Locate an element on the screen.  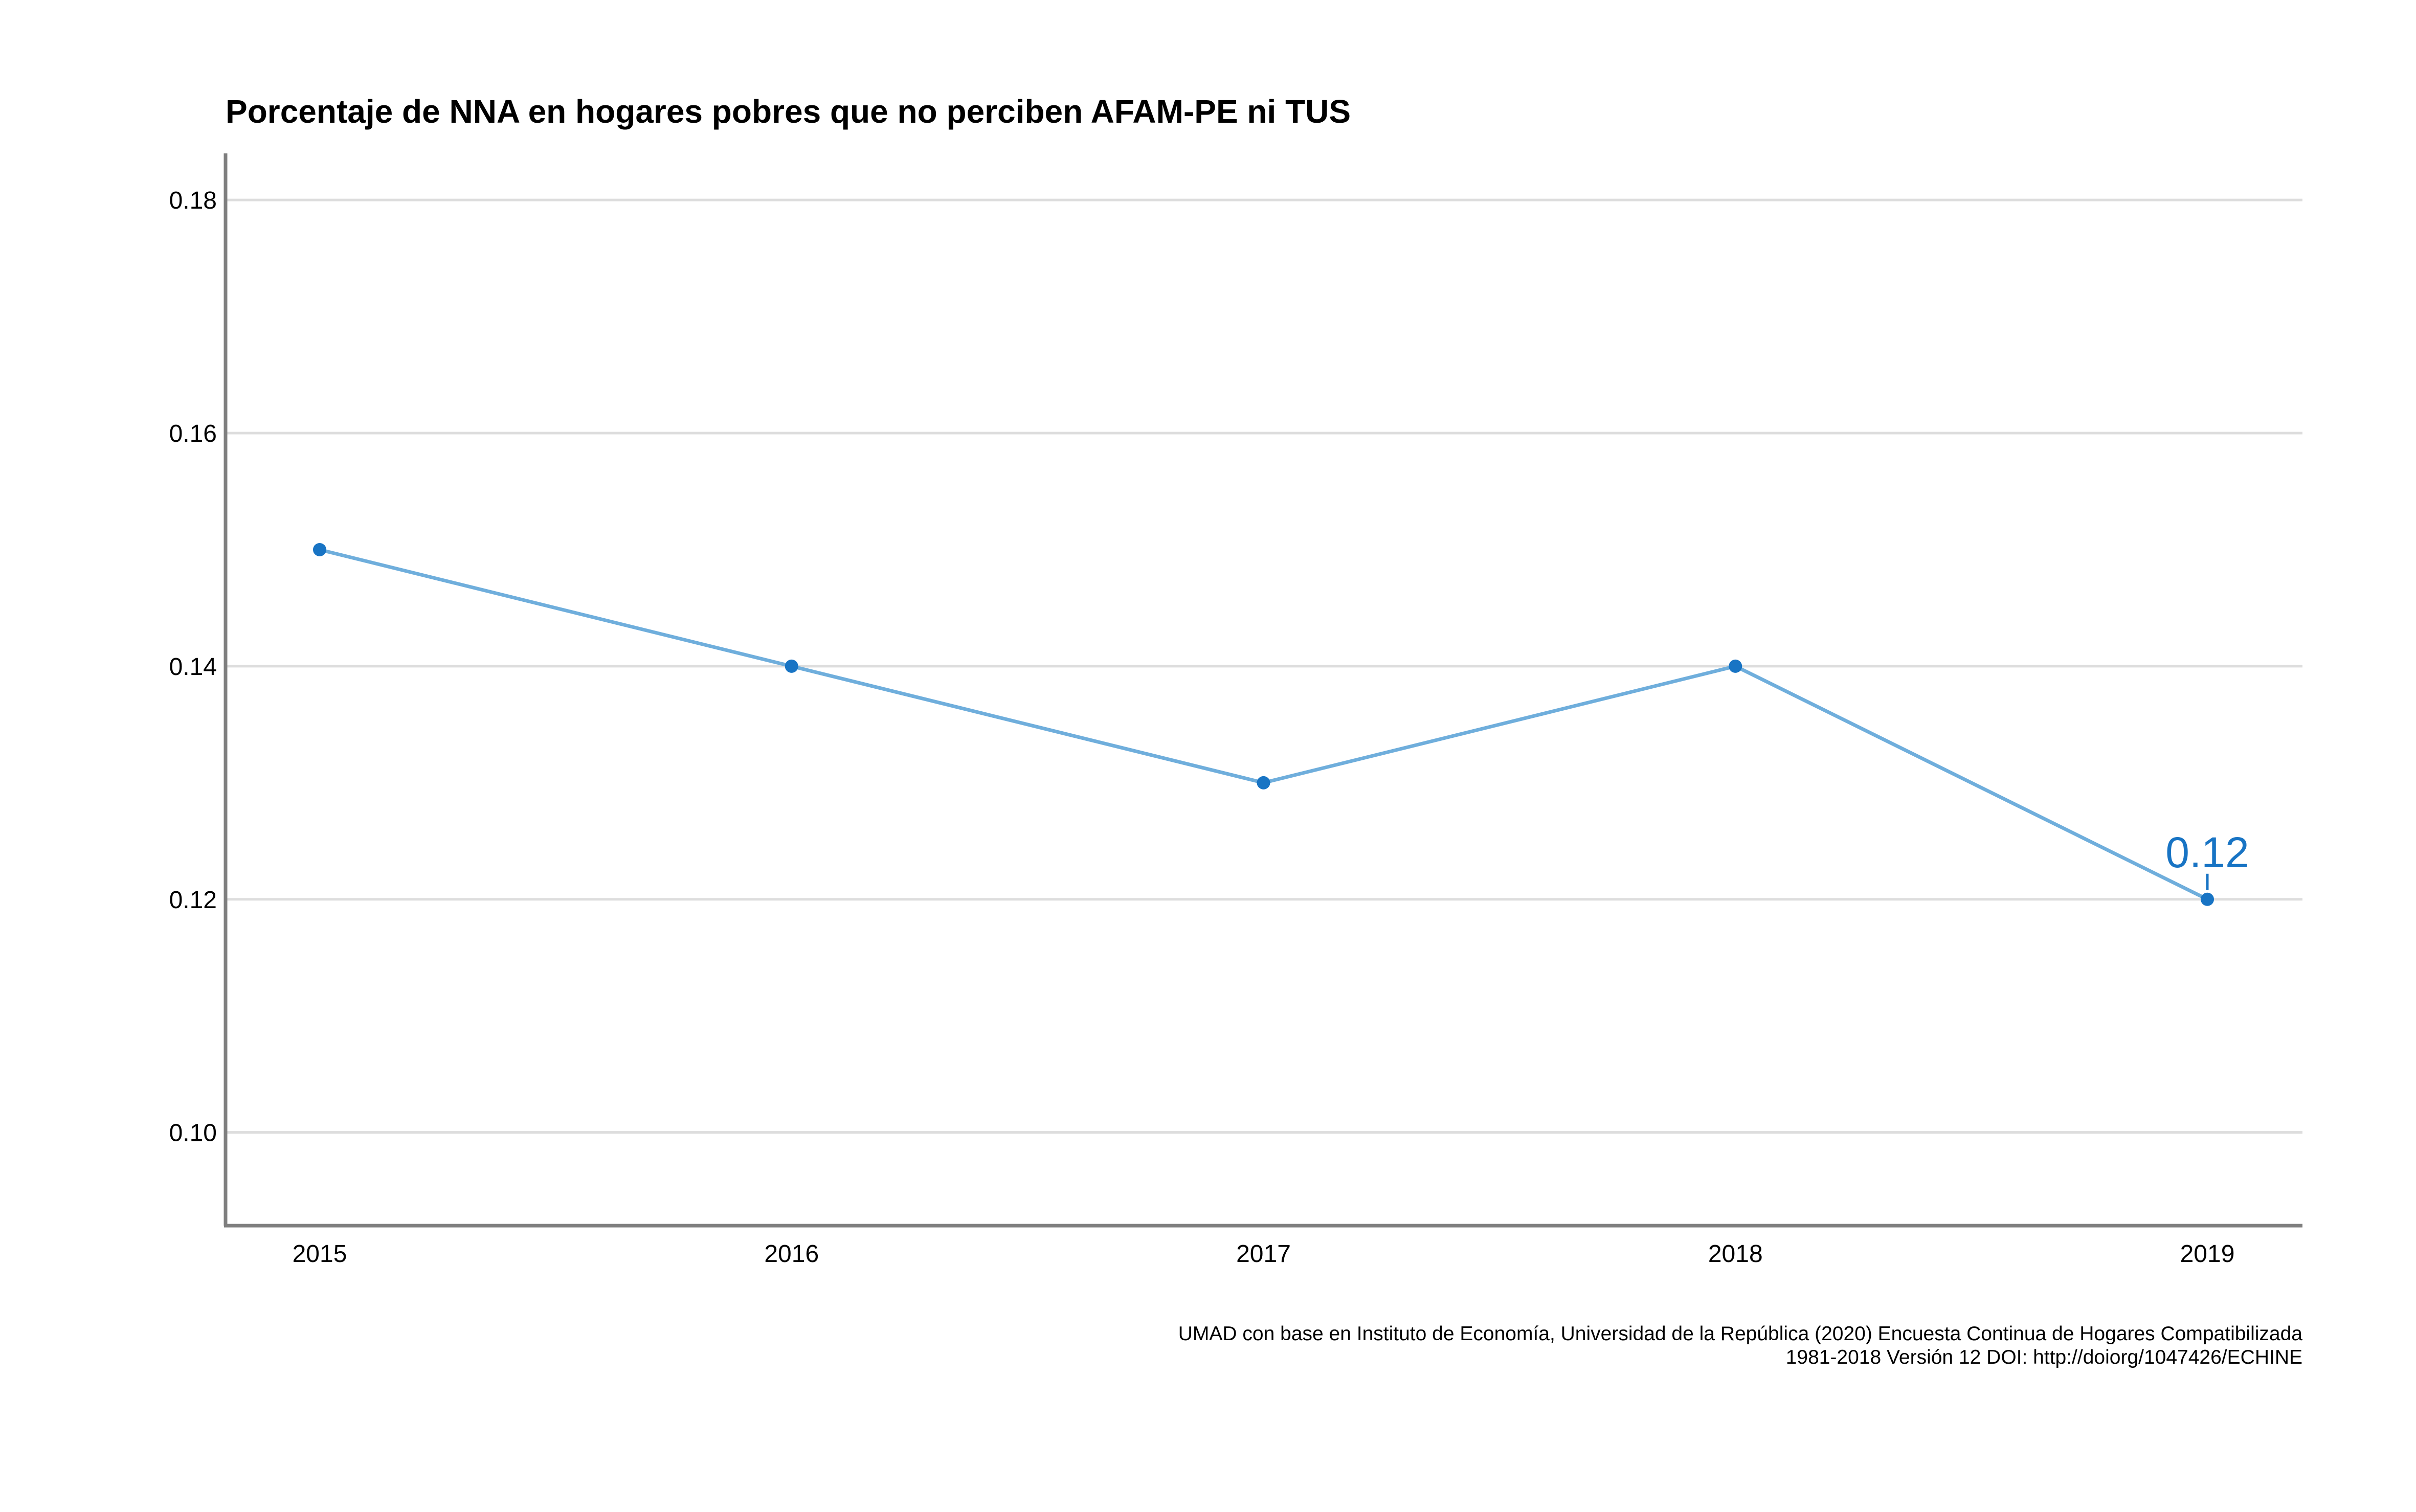
y-tick-label: 0.10 is located at coordinates (193, 1133).